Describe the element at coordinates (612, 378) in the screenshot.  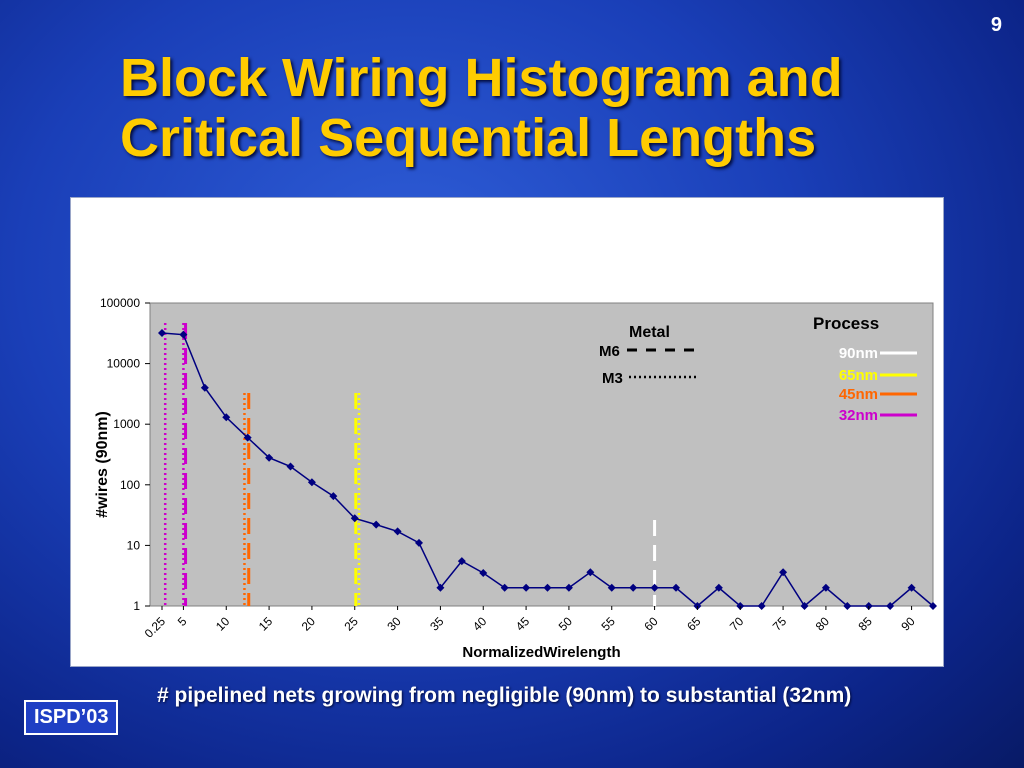
I see `metal-legend-label: M3` at that location.